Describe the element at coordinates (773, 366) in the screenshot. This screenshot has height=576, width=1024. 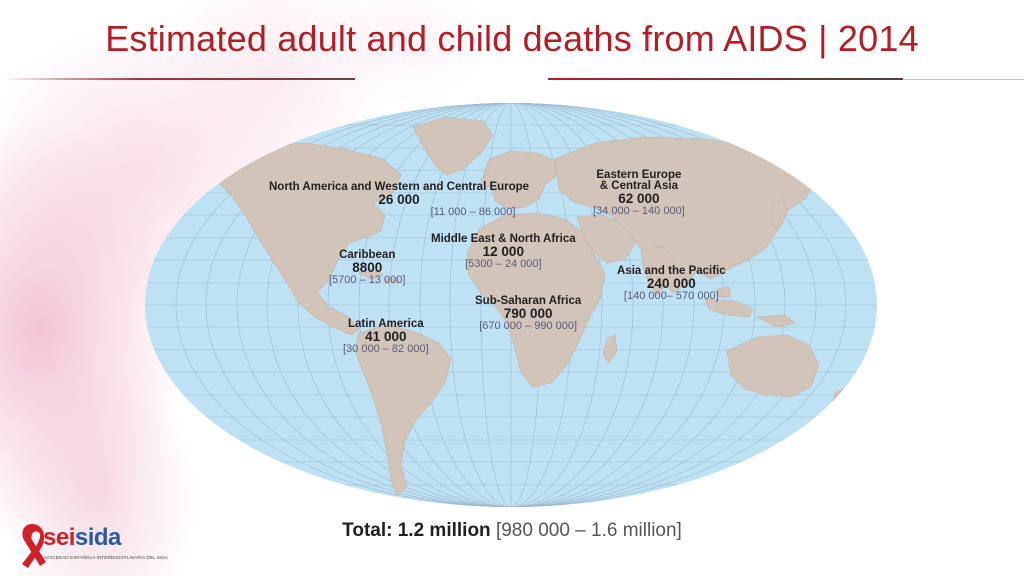
I see `australia` at that location.